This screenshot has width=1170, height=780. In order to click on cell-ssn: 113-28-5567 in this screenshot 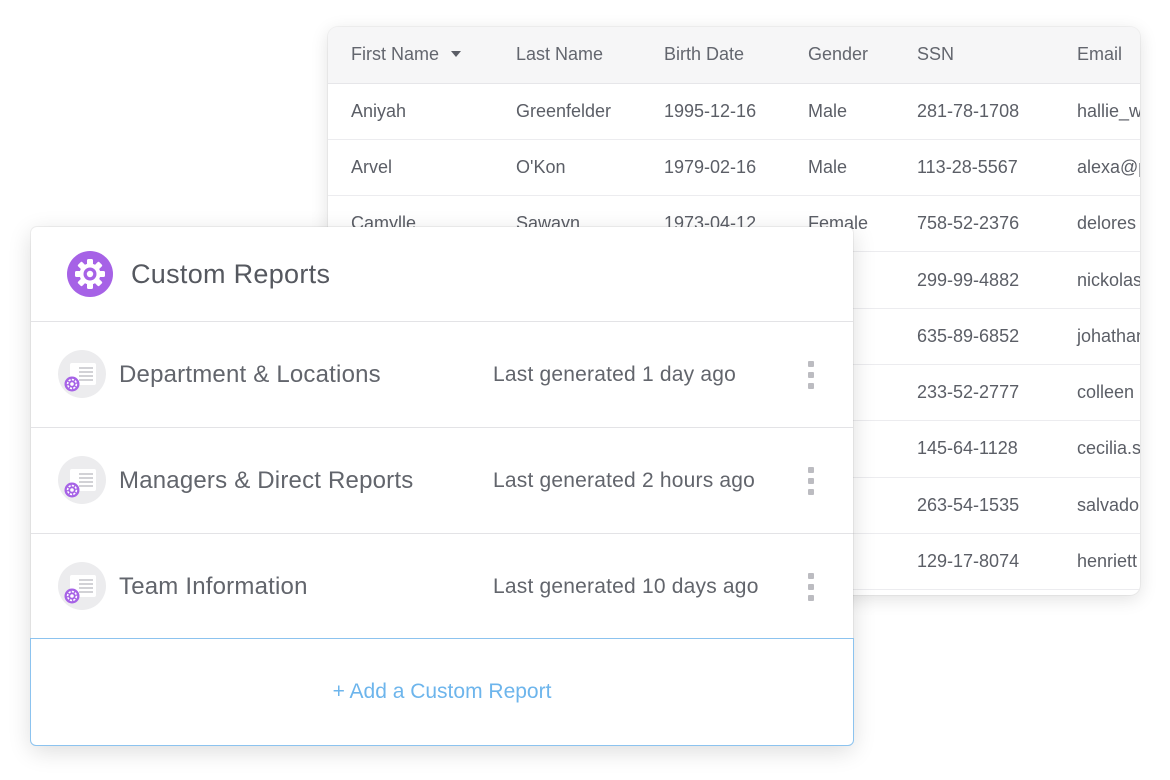, I will do `click(974, 168)`.